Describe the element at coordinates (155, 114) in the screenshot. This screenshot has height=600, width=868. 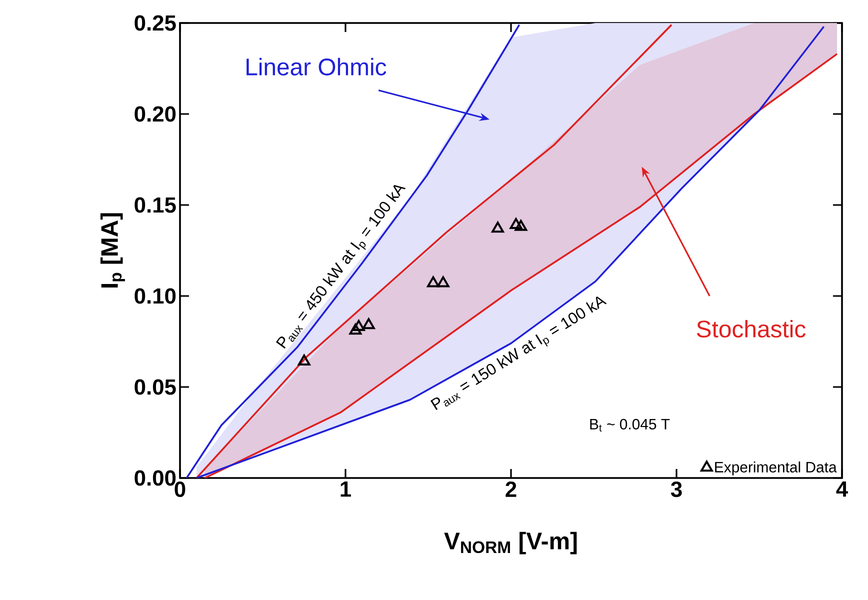
I see `y-tick-label: 0.20` at that location.